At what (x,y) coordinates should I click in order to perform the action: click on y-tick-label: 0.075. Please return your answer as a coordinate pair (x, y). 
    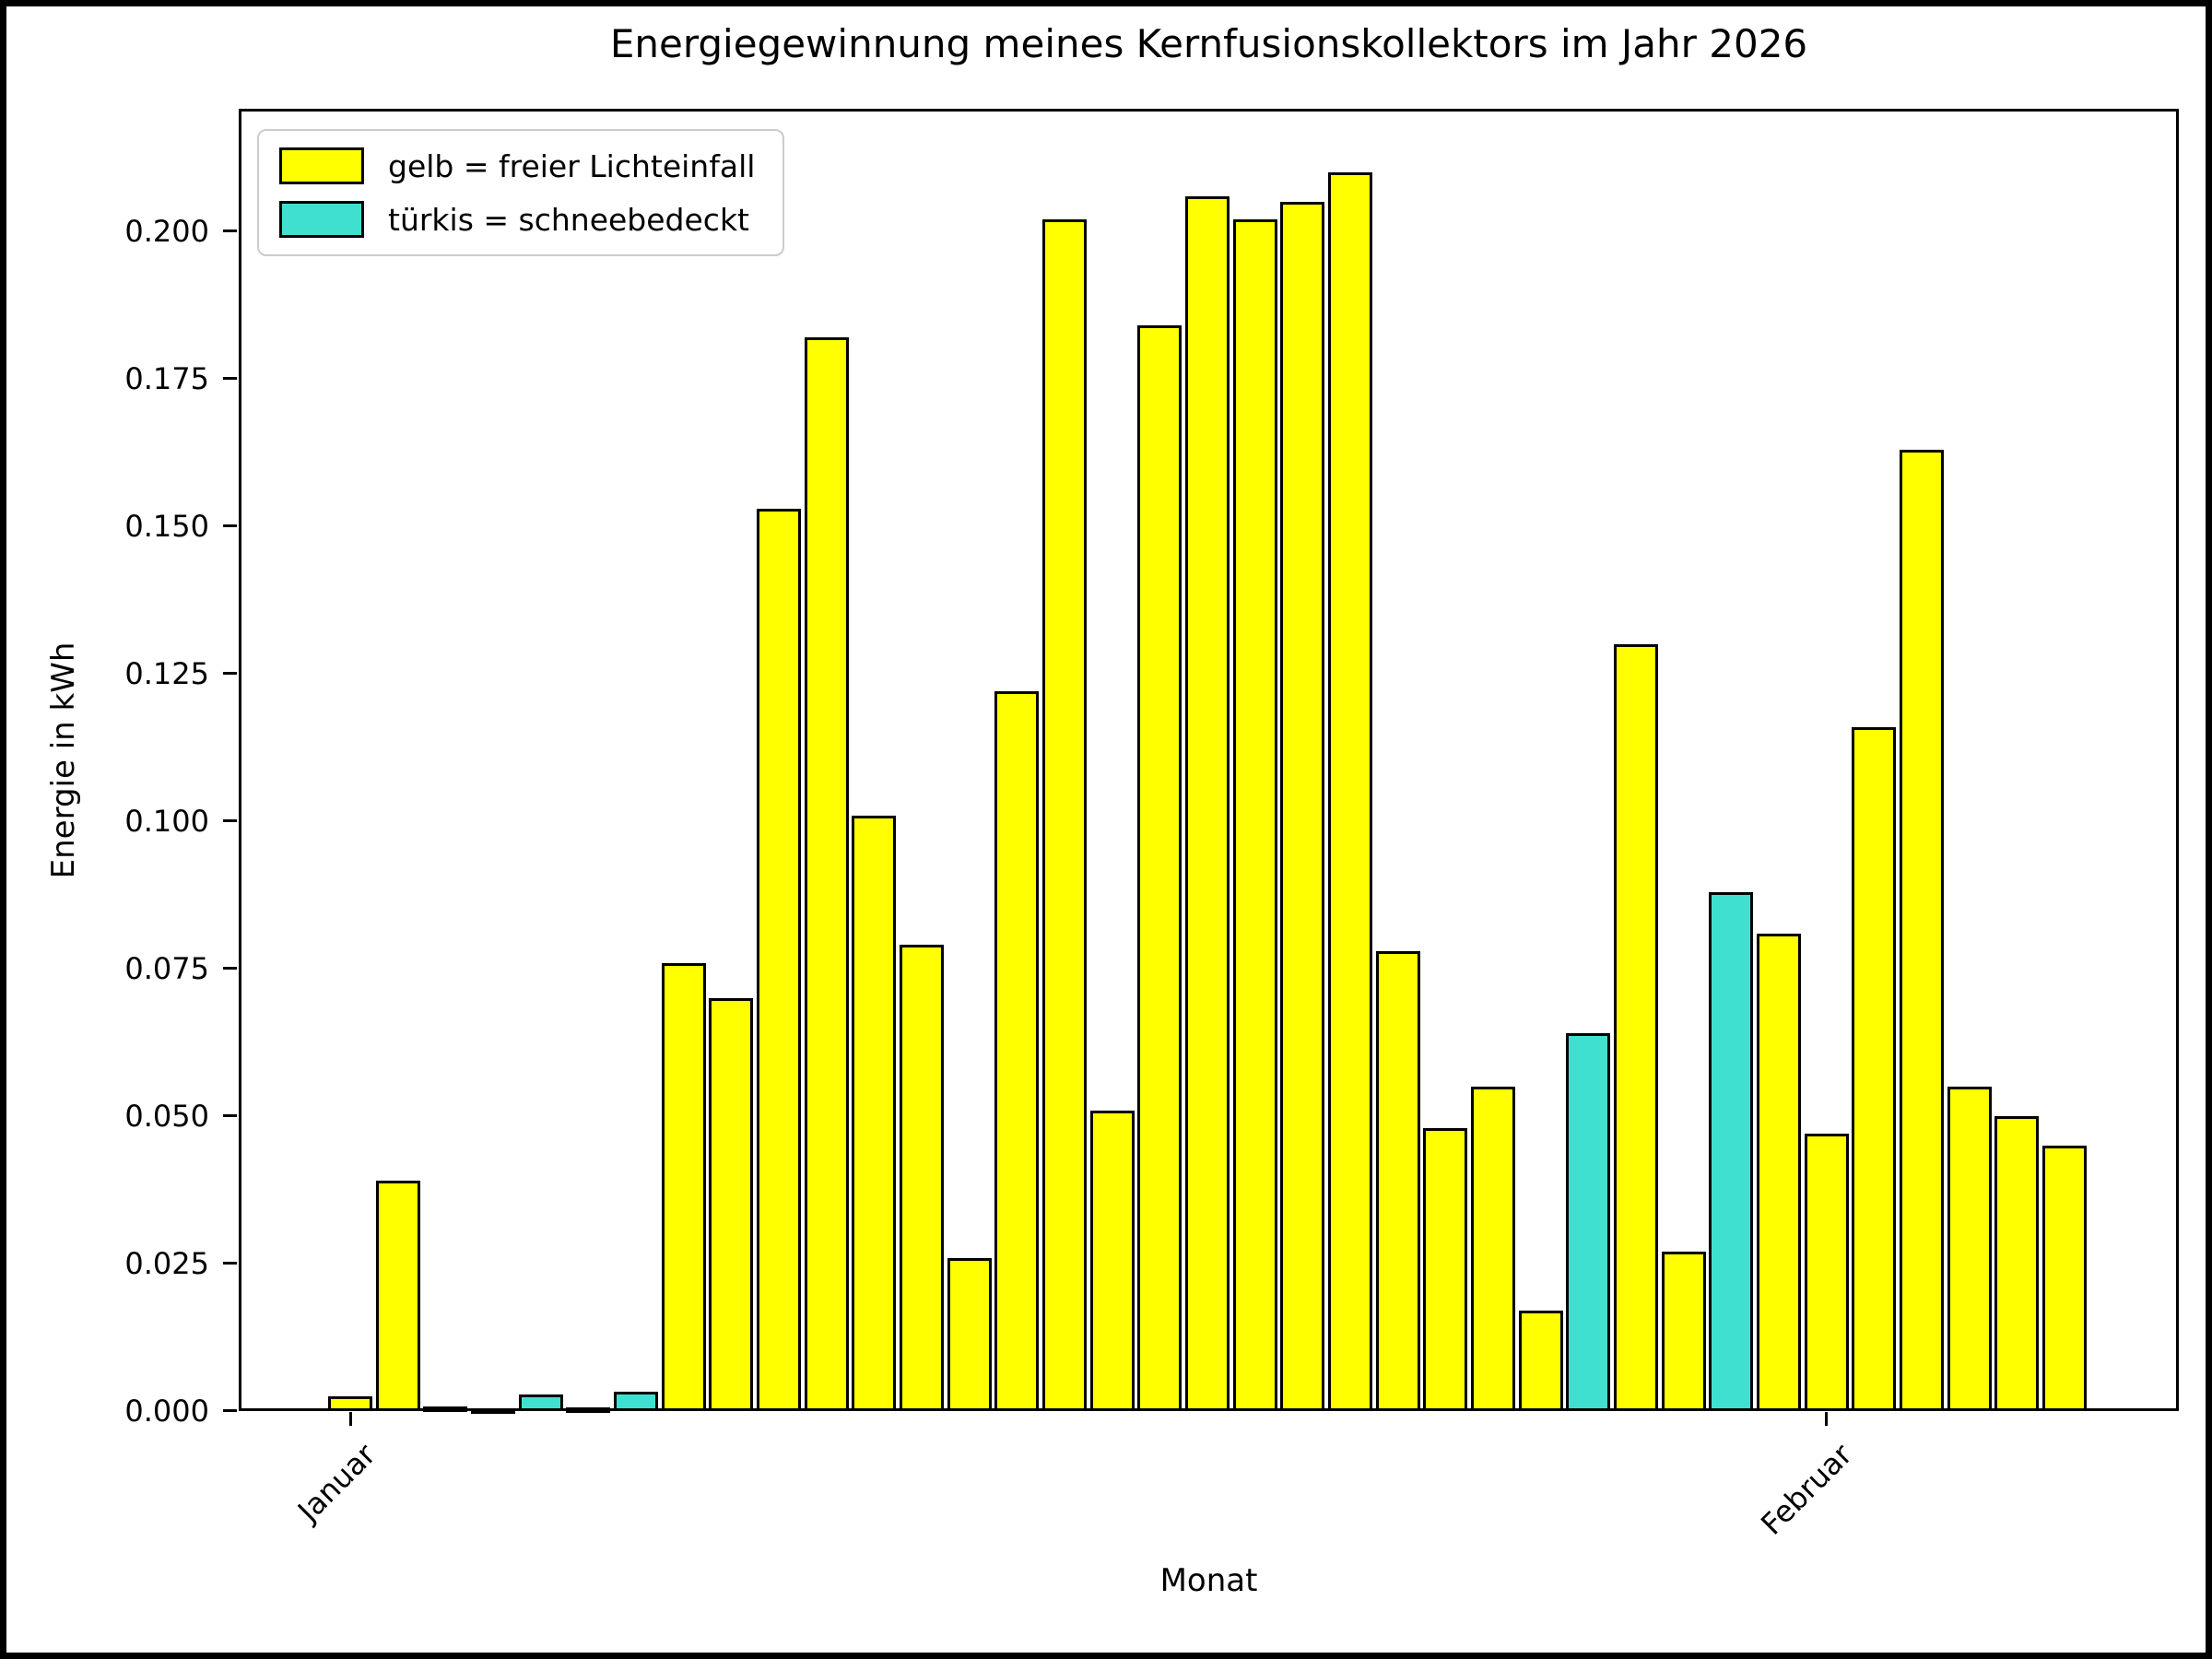
    Looking at the image, I should click on (166, 968).